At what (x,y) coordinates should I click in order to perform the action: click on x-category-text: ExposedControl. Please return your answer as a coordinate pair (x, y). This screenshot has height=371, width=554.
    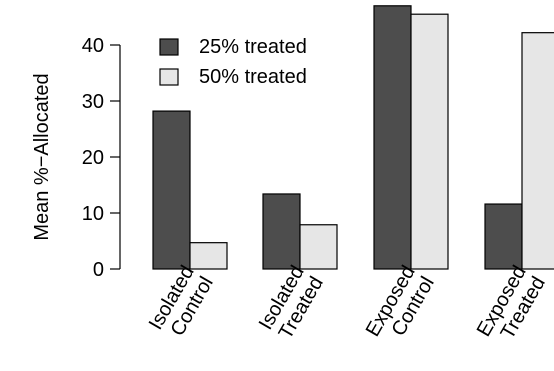
    Looking at the image, I should click on (400, 306).